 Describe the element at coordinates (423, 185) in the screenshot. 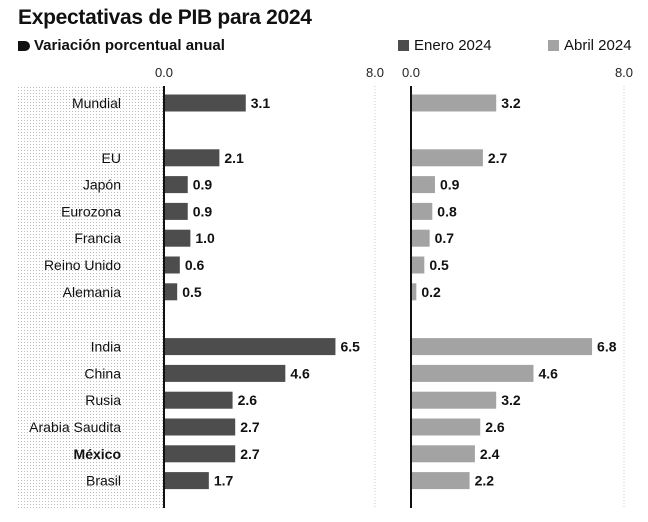

I see `bar-abril-japon` at that location.